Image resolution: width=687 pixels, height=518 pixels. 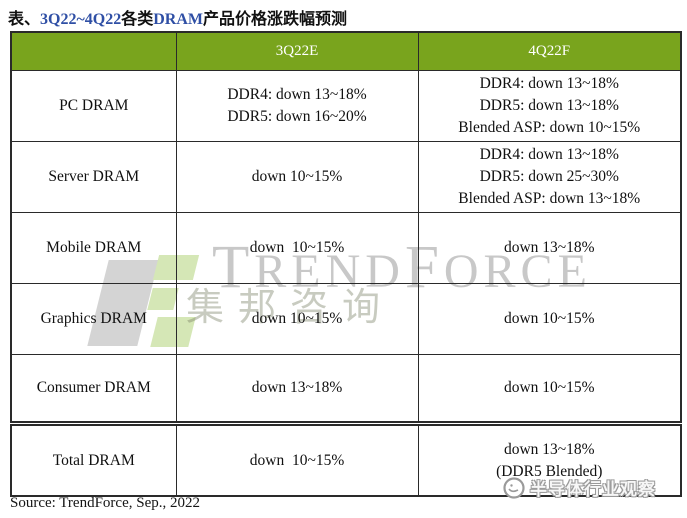 What do you see at coordinates (93, 459) in the screenshot?
I see `row-label: Total DRAM` at bounding box center [93, 459].